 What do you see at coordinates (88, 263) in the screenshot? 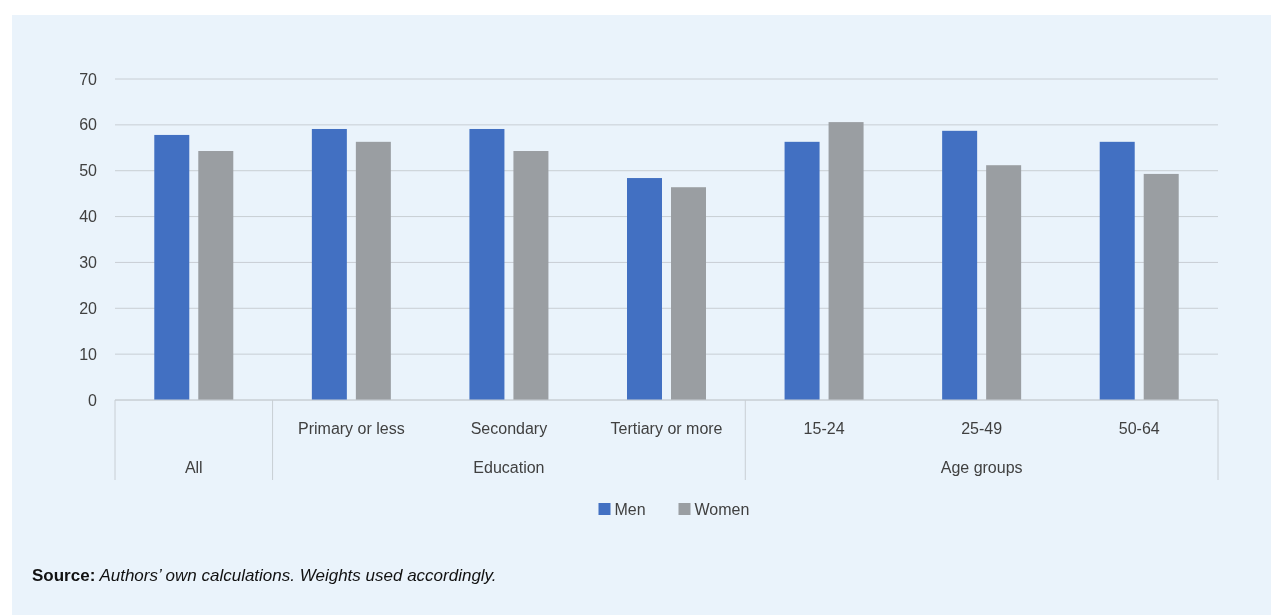
I see `y-tick-label: 30` at bounding box center [88, 263].